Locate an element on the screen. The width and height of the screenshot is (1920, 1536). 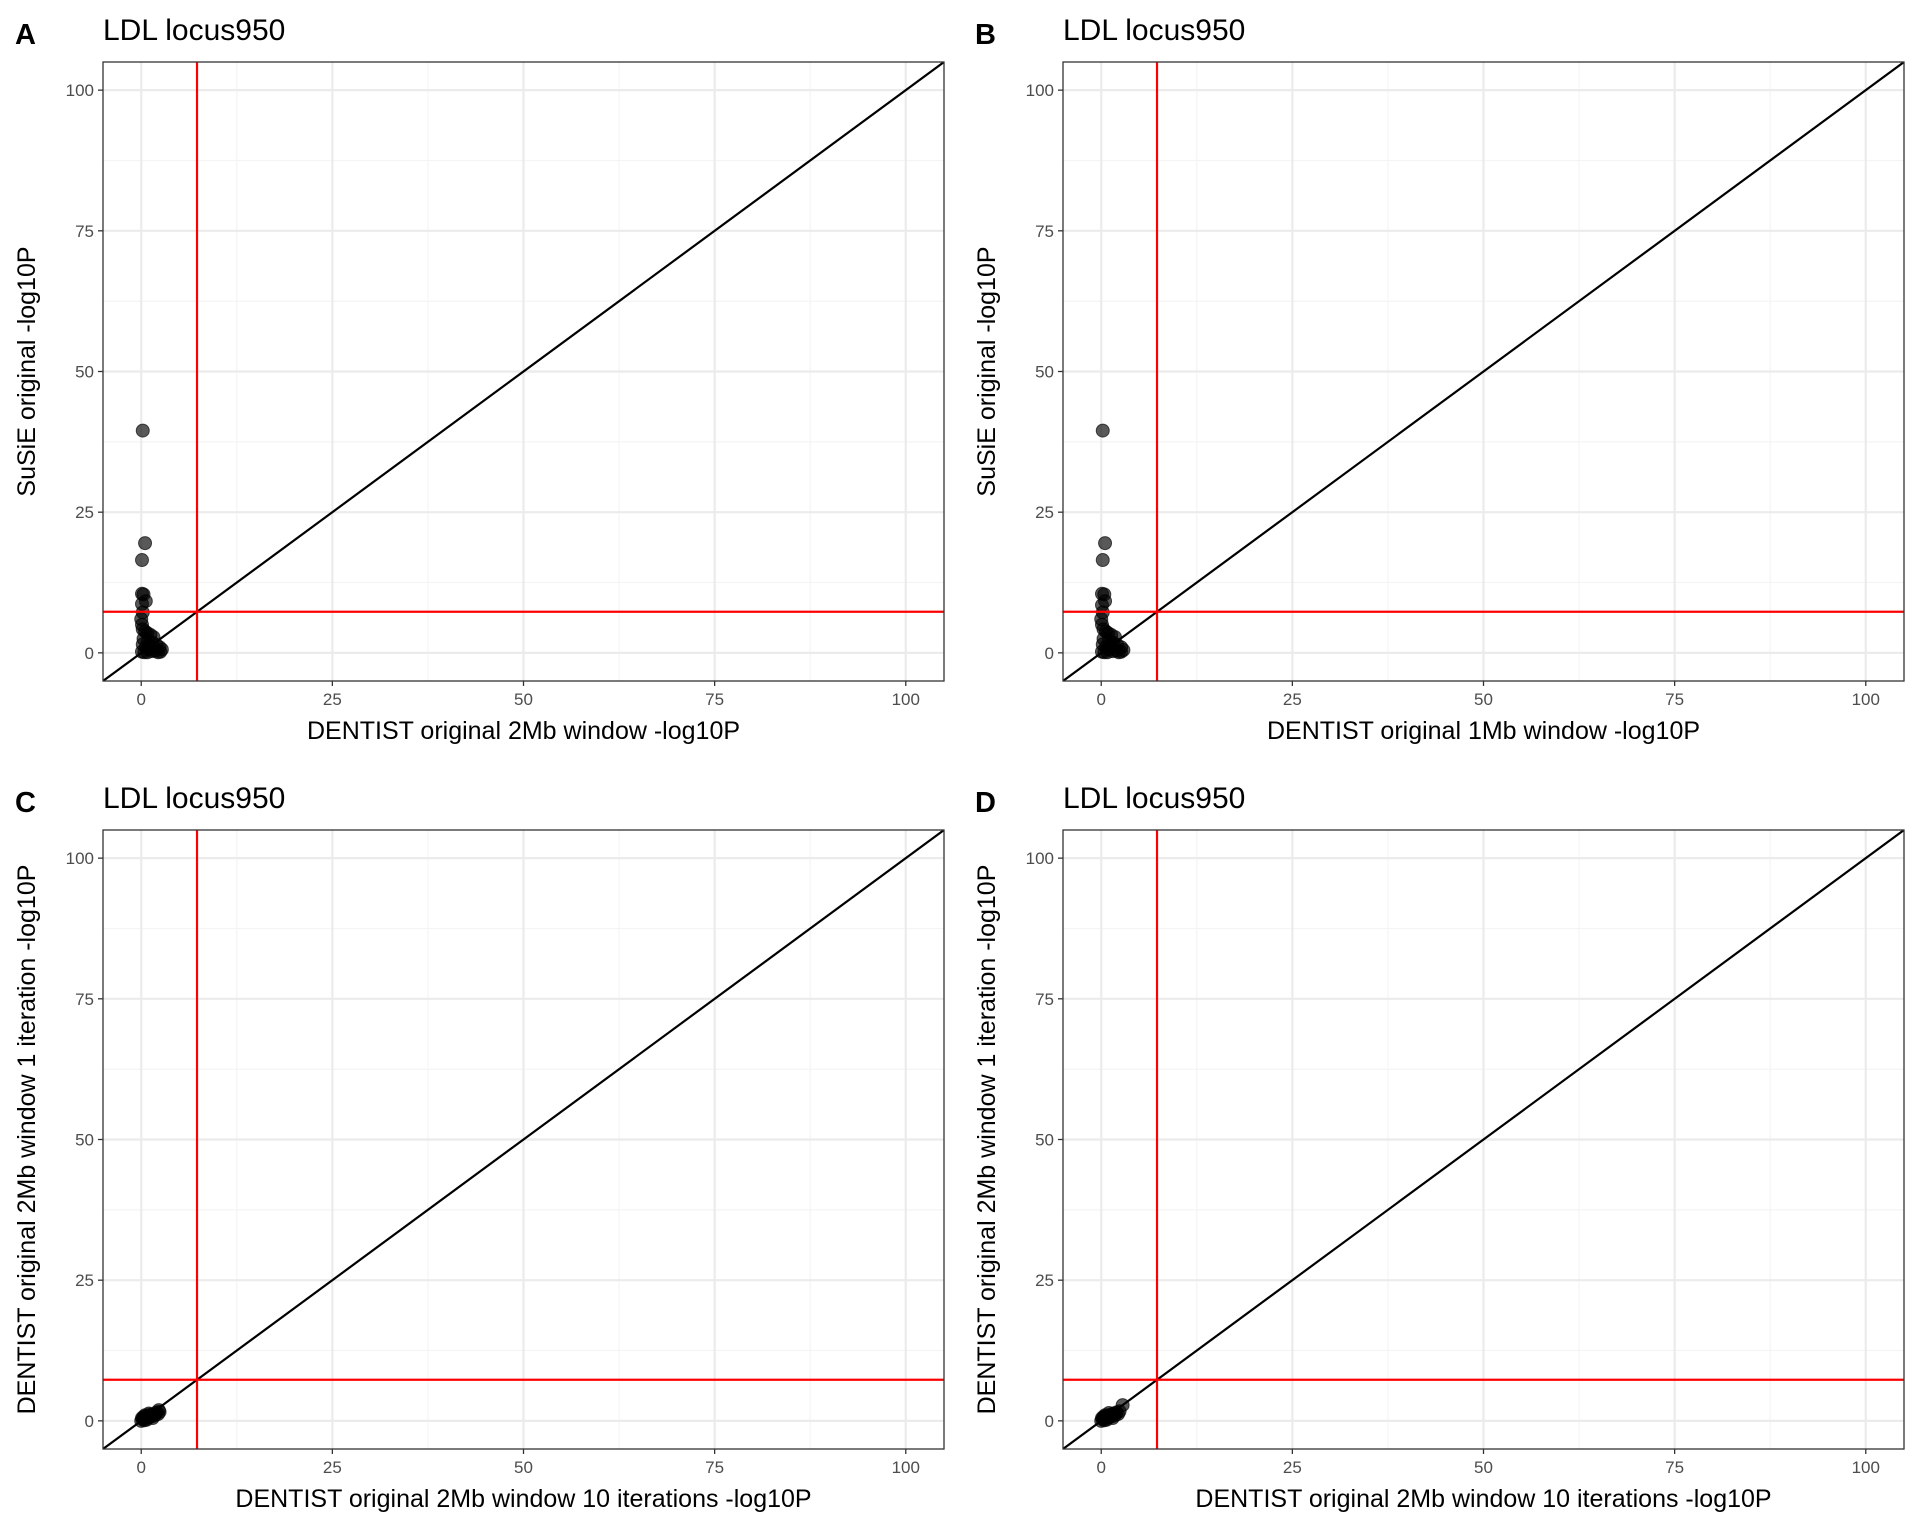
x-axis-title: DENTIST original 2Mb window -log10P is located at coordinates (523, 731).